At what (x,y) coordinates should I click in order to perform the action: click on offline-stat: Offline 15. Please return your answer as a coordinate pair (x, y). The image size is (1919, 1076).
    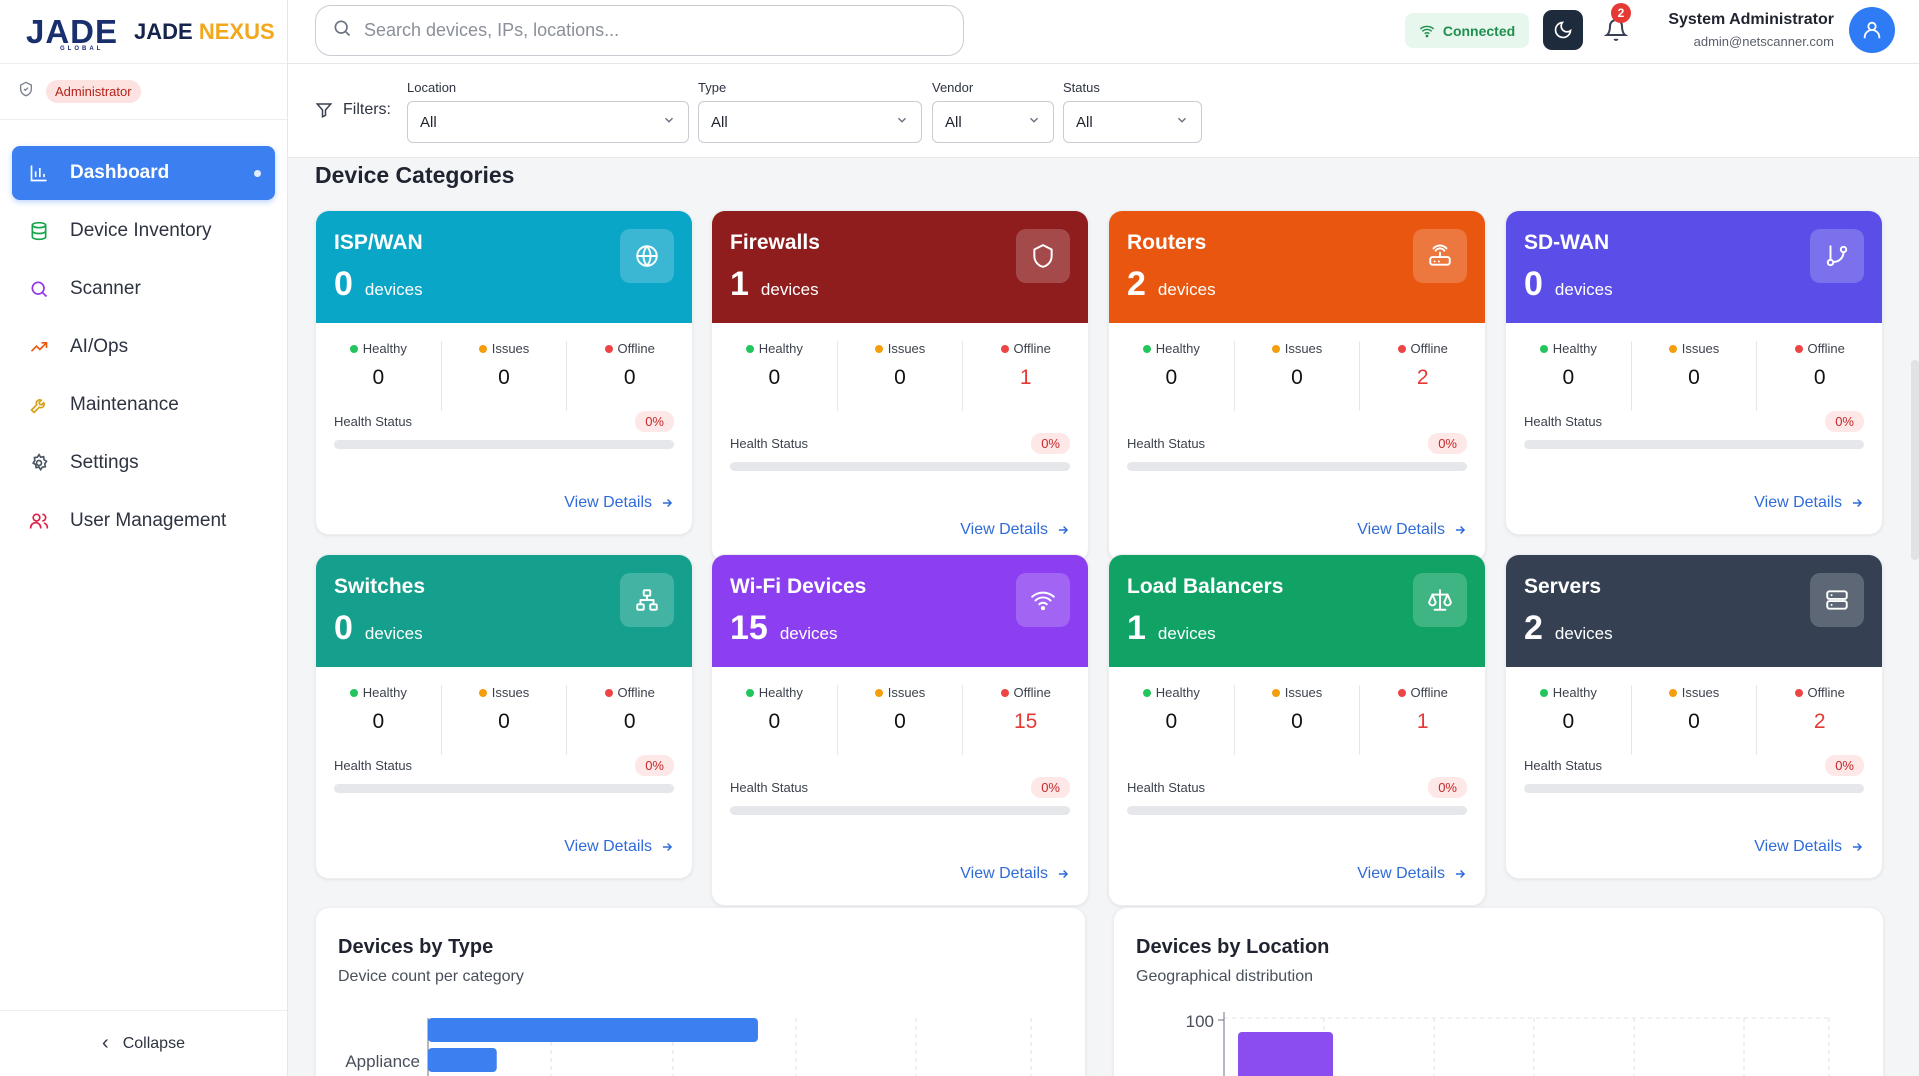
    Looking at the image, I should click on (1025, 720).